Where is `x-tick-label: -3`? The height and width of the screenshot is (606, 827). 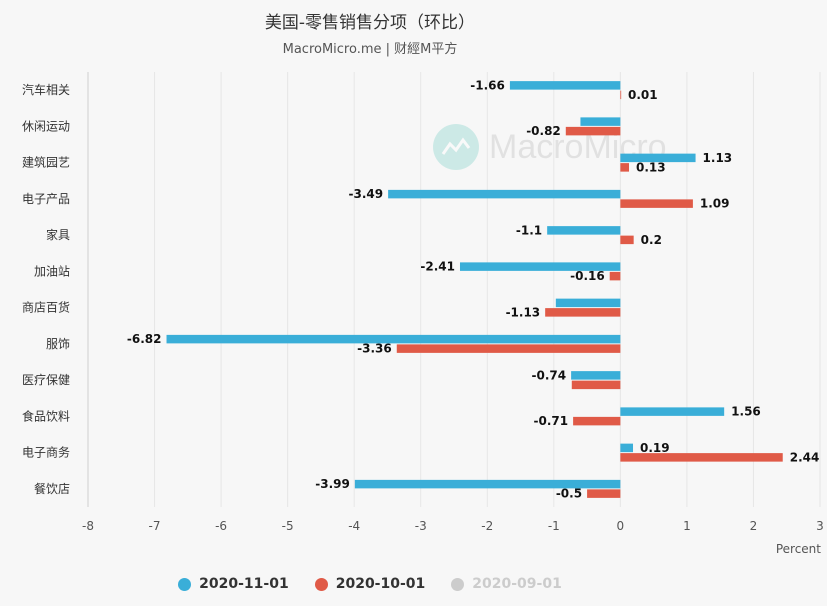 x-tick-label: -3 is located at coordinates (421, 526).